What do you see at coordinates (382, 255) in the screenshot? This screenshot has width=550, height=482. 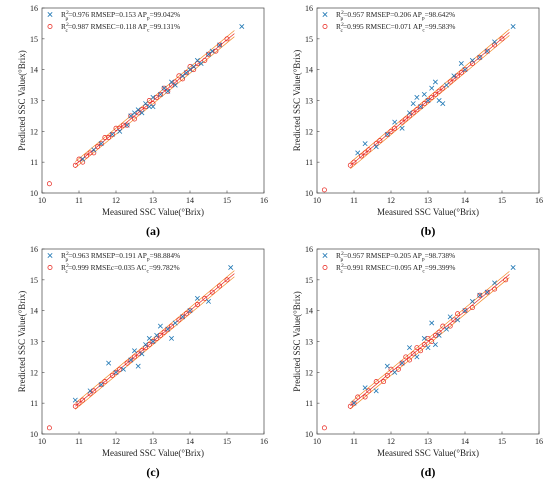 I see `legend-text-part: =0.957 RMSEP=0.205 AP` at bounding box center [382, 255].